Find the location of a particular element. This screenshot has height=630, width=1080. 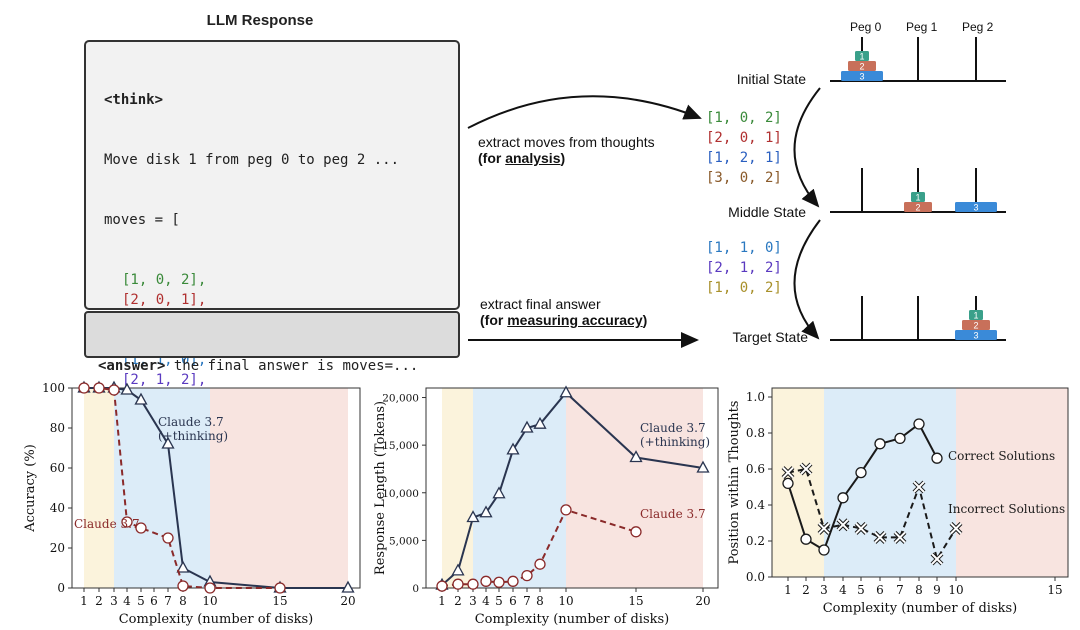

disk-label-1-state-1: 1 is located at coordinates (917, 198).